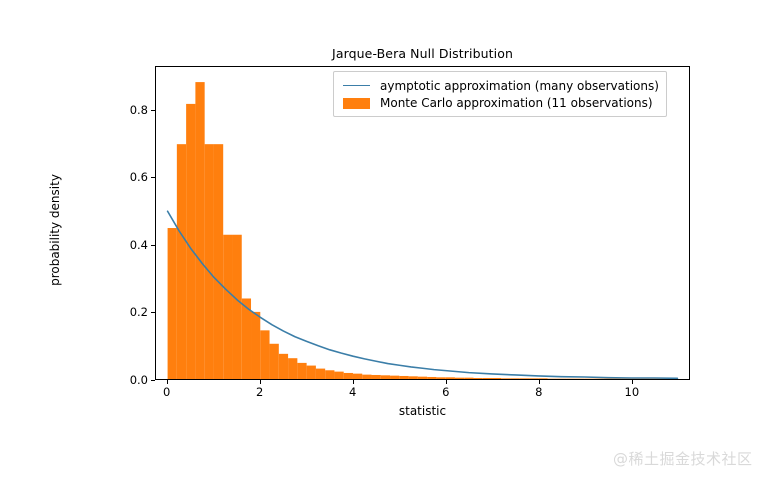  What do you see at coordinates (353, 392) in the screenshot?
I see `x-tick-label: 4` at bounding box center [353, 392].